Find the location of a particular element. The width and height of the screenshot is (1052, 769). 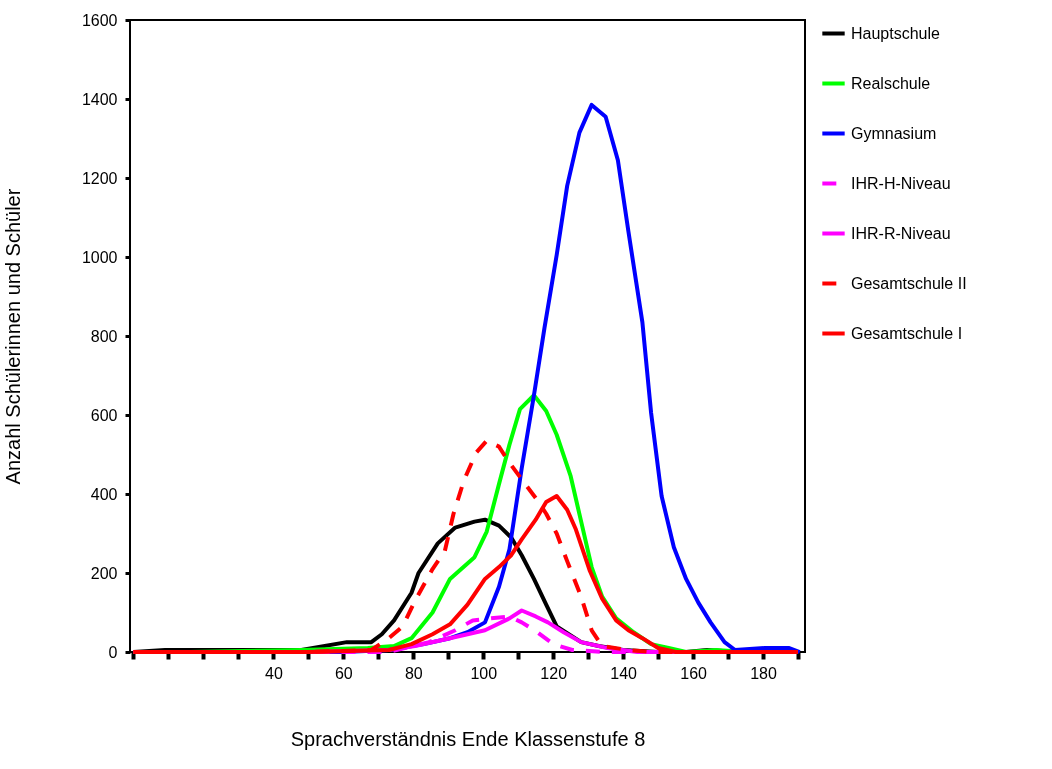

x-tick-label: 120 is located at coordinates (554, 673).